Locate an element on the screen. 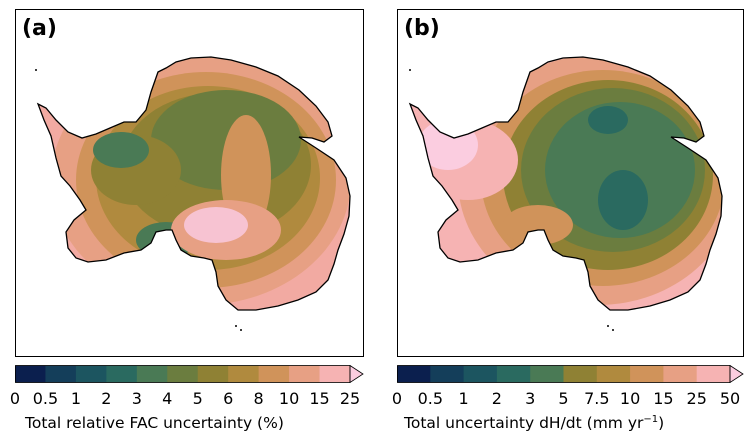 This screenshot has height=439, width=744. colorbar-b-label-end: ) is located at coordinates (661, 423).